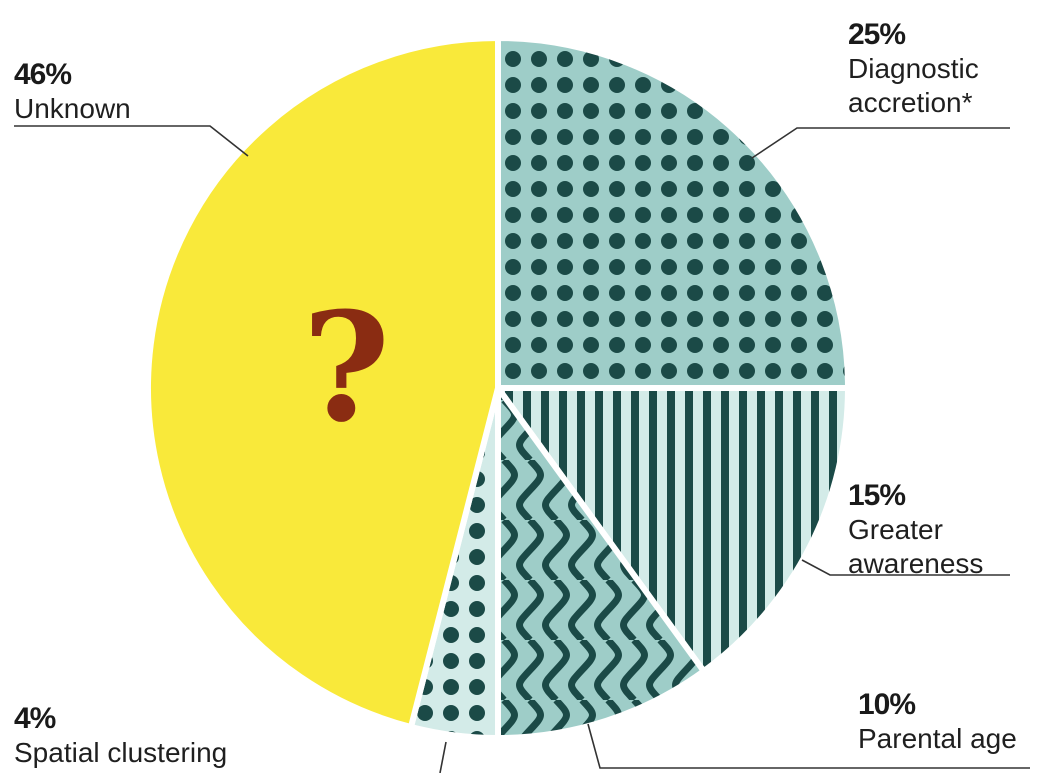  Describe the element at coordinates (601, 560) in the screenshot. I see `pie-slice-parental` at that location.